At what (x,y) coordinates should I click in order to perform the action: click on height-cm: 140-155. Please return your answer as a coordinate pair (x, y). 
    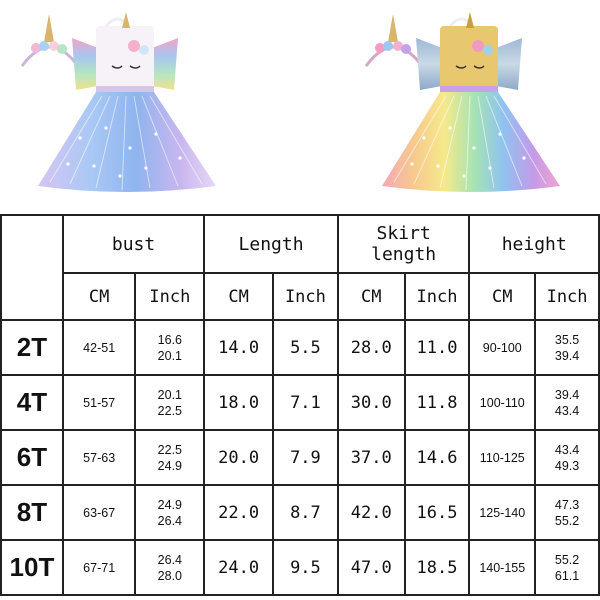
    Looking at the image, I should click on (502, 567).